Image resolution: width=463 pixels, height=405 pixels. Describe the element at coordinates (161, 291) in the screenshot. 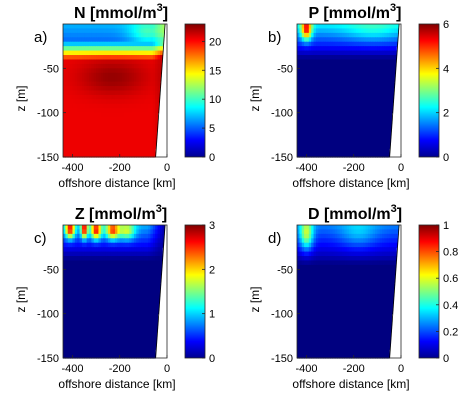

I see `land-mask` at that location.